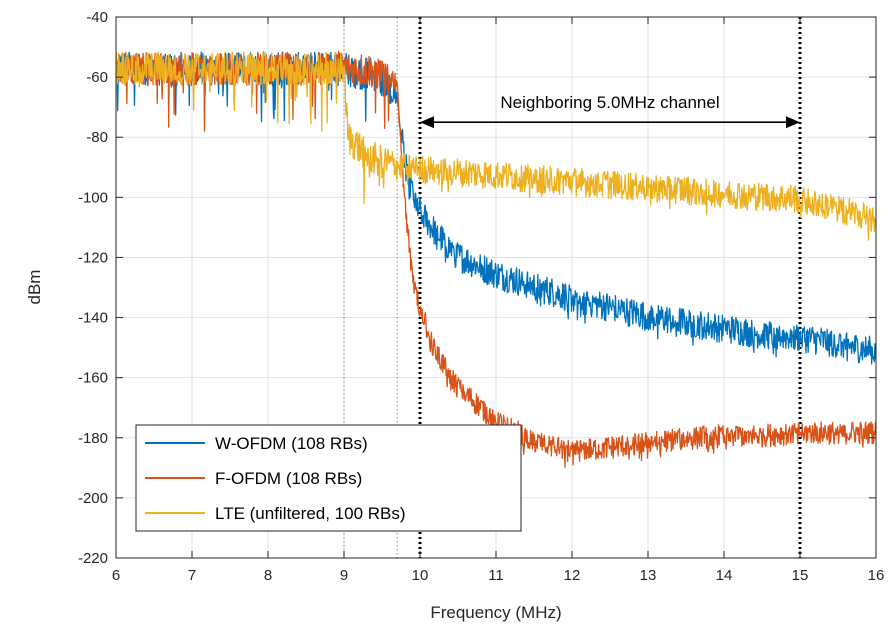 This screenshot has height=627, width=895. Describe the element at coordinates (97, 17) in the screenshot. I see `y-tick-label: -40` at that location.